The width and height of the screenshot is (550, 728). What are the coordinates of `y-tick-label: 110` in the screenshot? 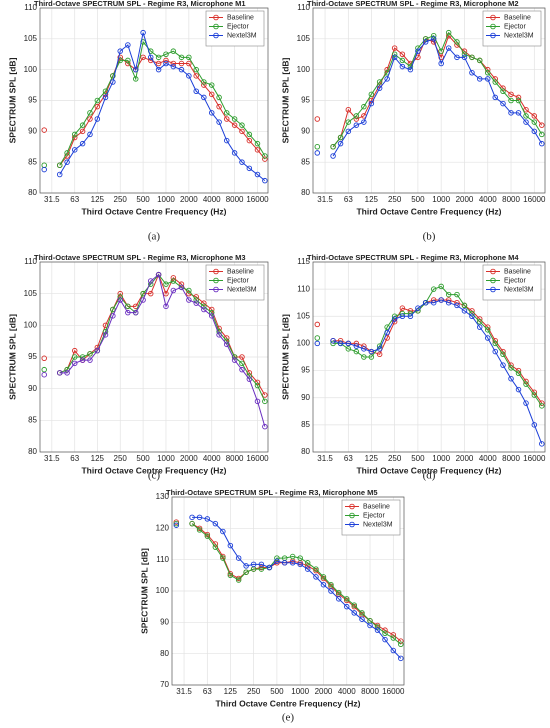 It's located at (303, 7).